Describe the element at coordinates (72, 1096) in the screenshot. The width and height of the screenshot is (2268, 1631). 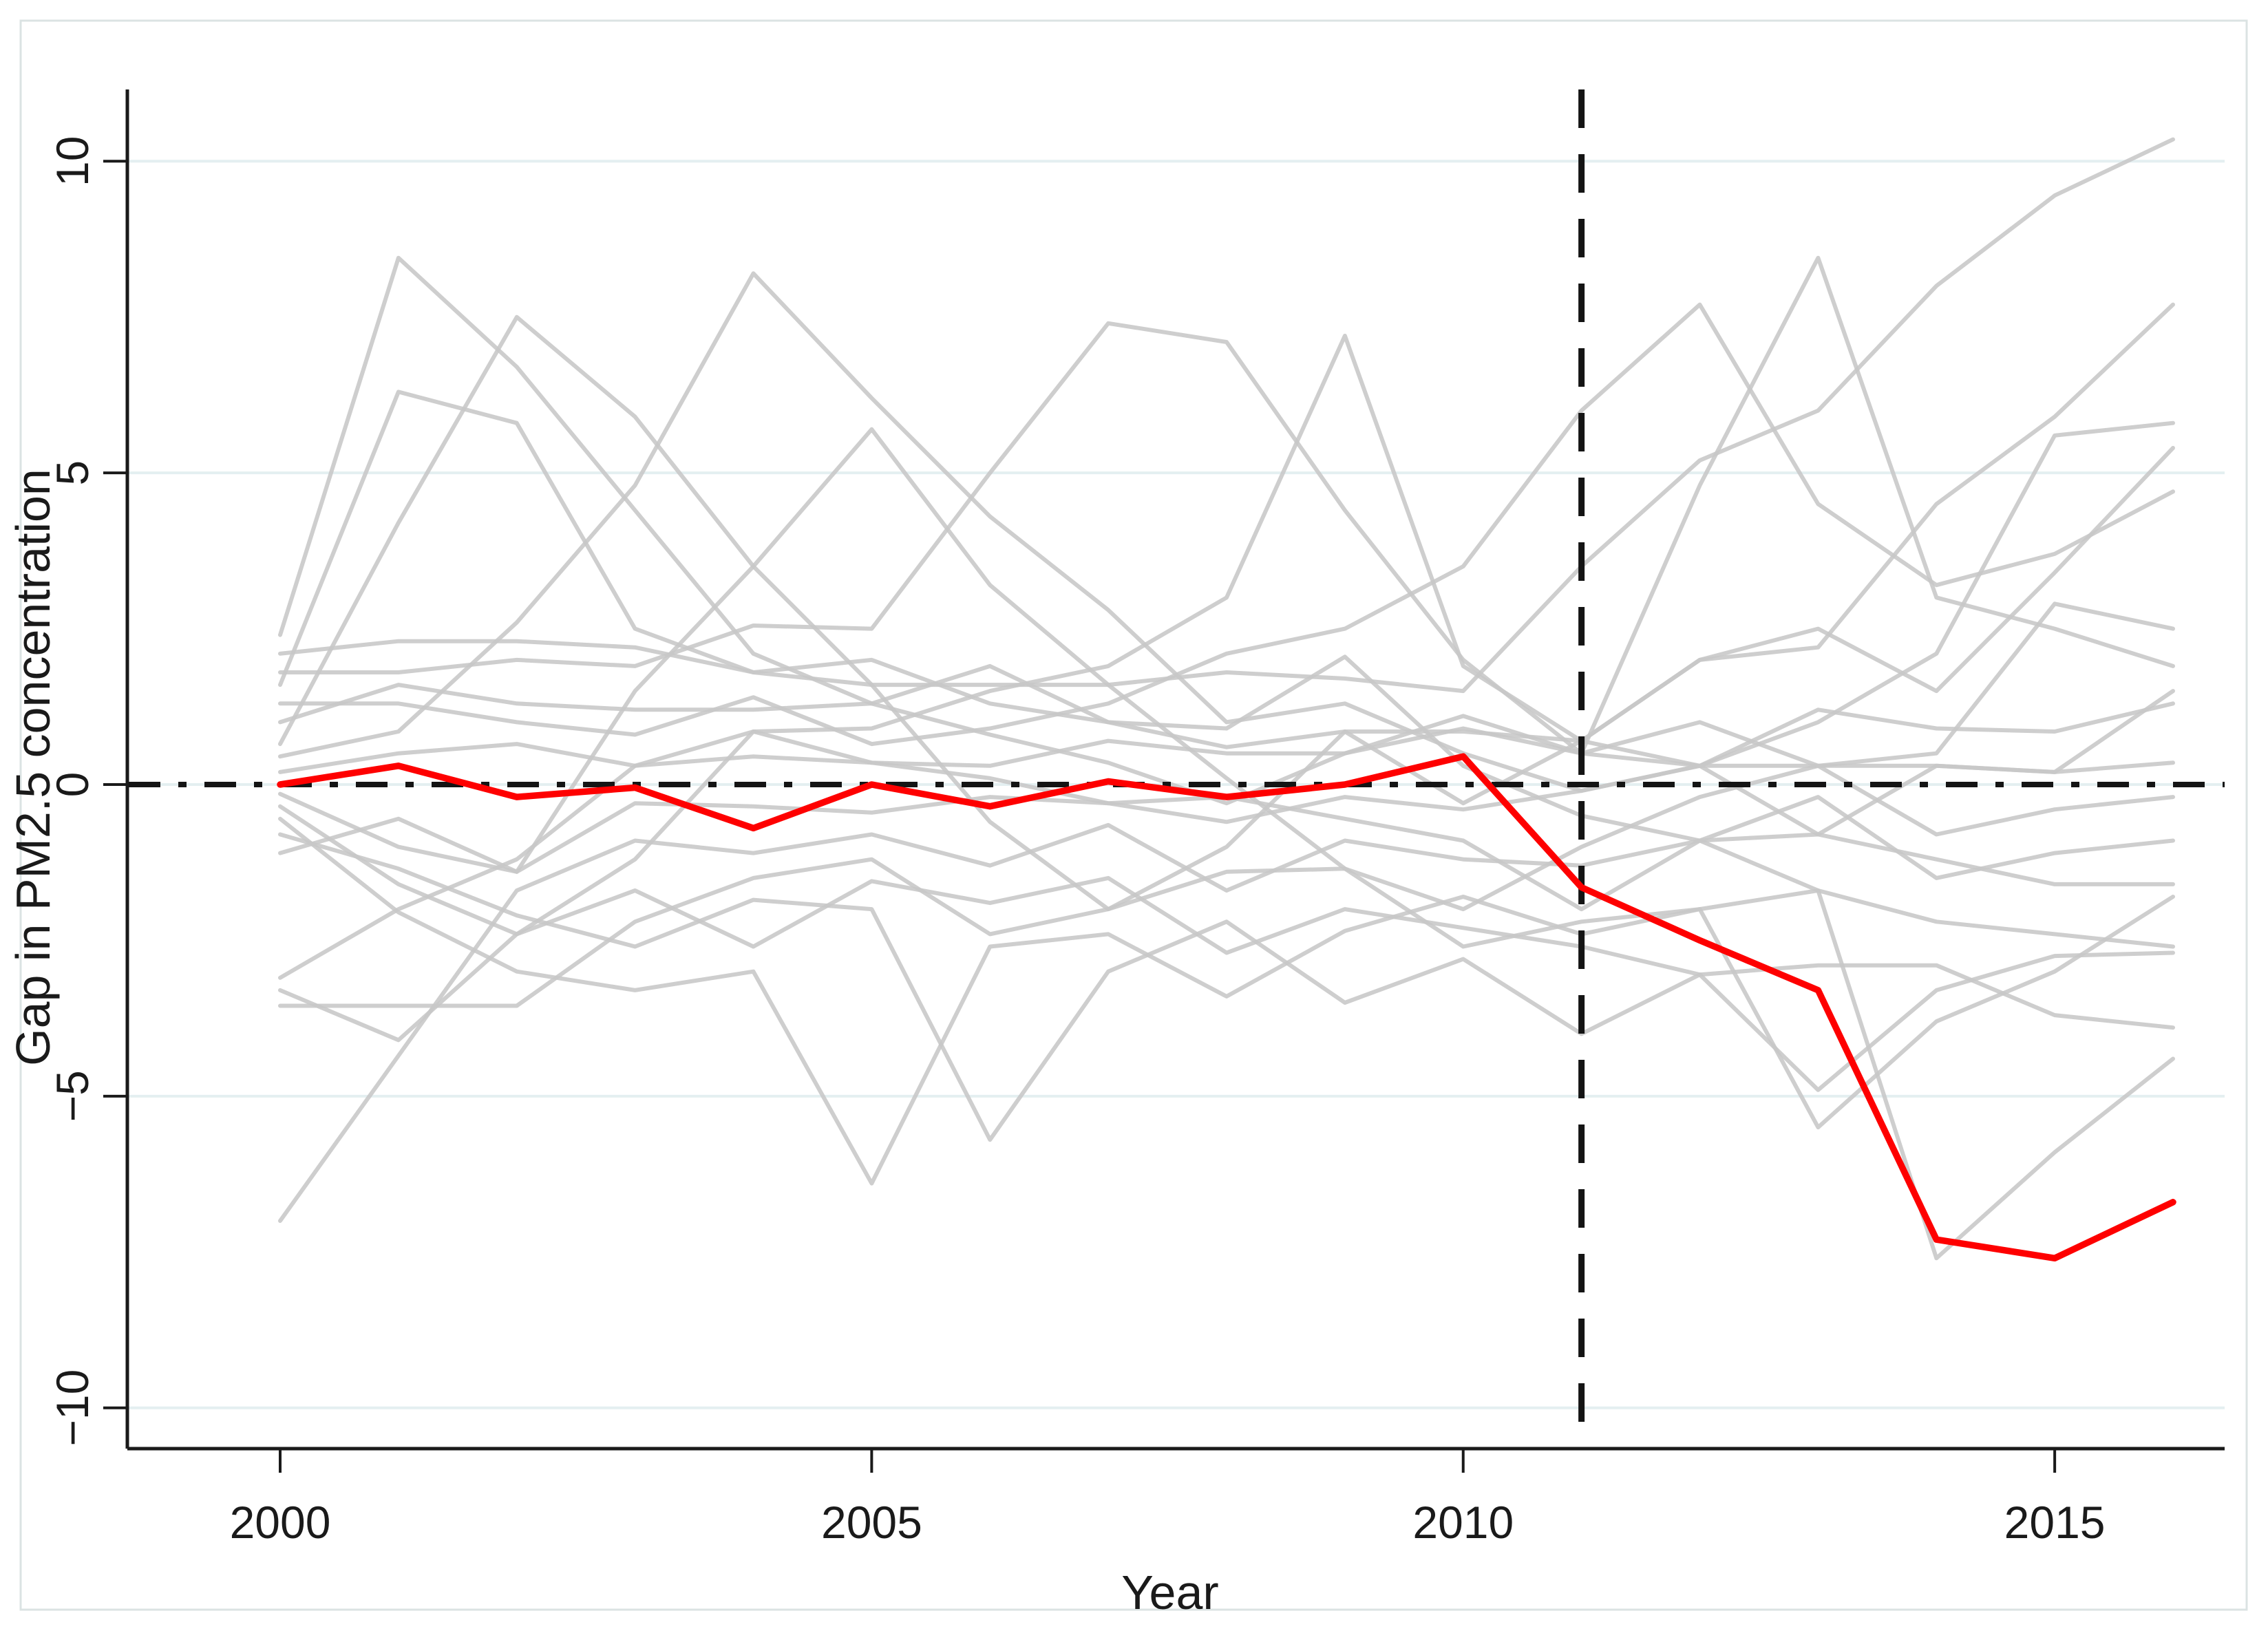
I see `y-tick-label--5: −5` at that location.